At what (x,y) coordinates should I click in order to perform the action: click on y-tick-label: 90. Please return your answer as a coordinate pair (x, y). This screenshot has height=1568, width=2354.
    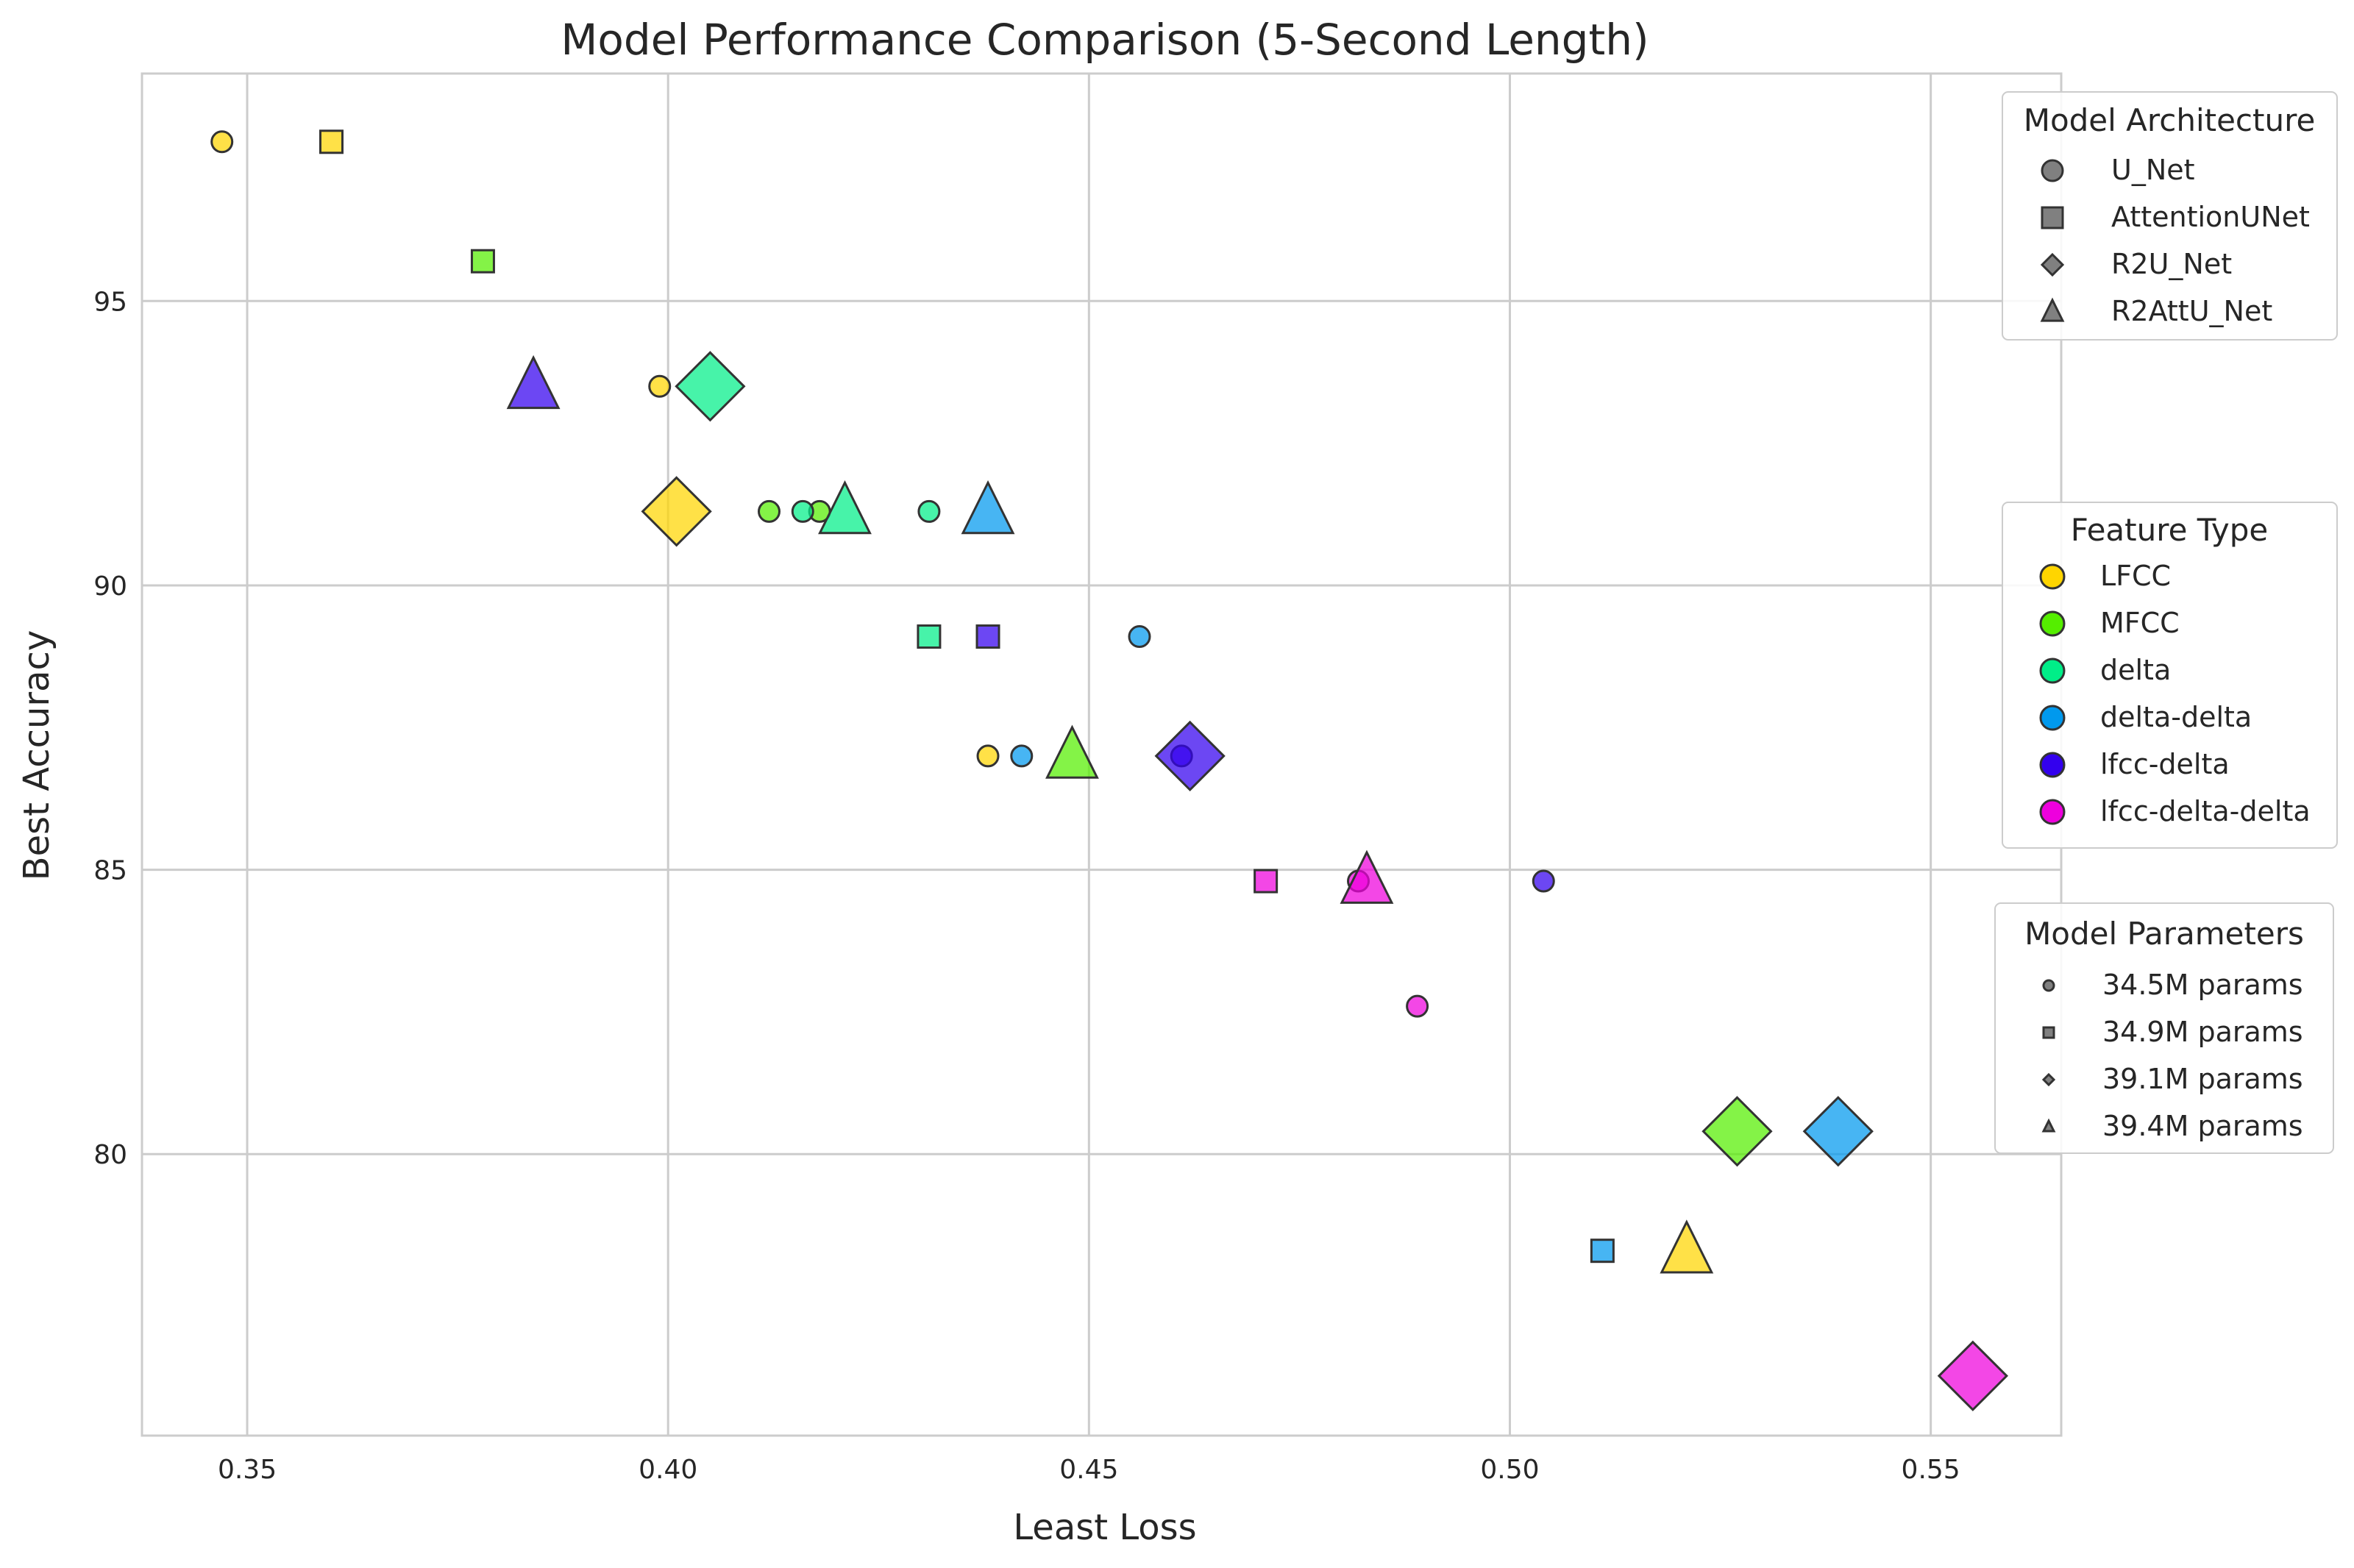
    Looking at the image, I should click on (110, 586).